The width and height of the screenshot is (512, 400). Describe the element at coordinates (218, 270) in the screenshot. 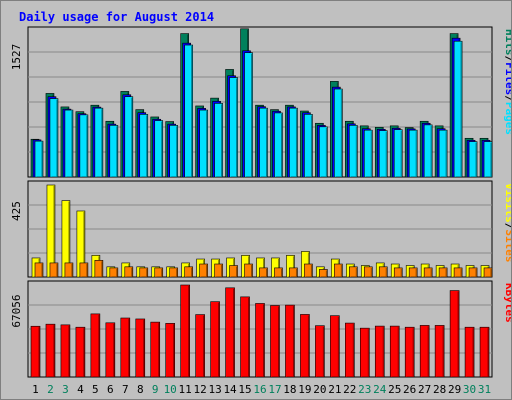

I see `bar-sites-day-13-fill` at that location.